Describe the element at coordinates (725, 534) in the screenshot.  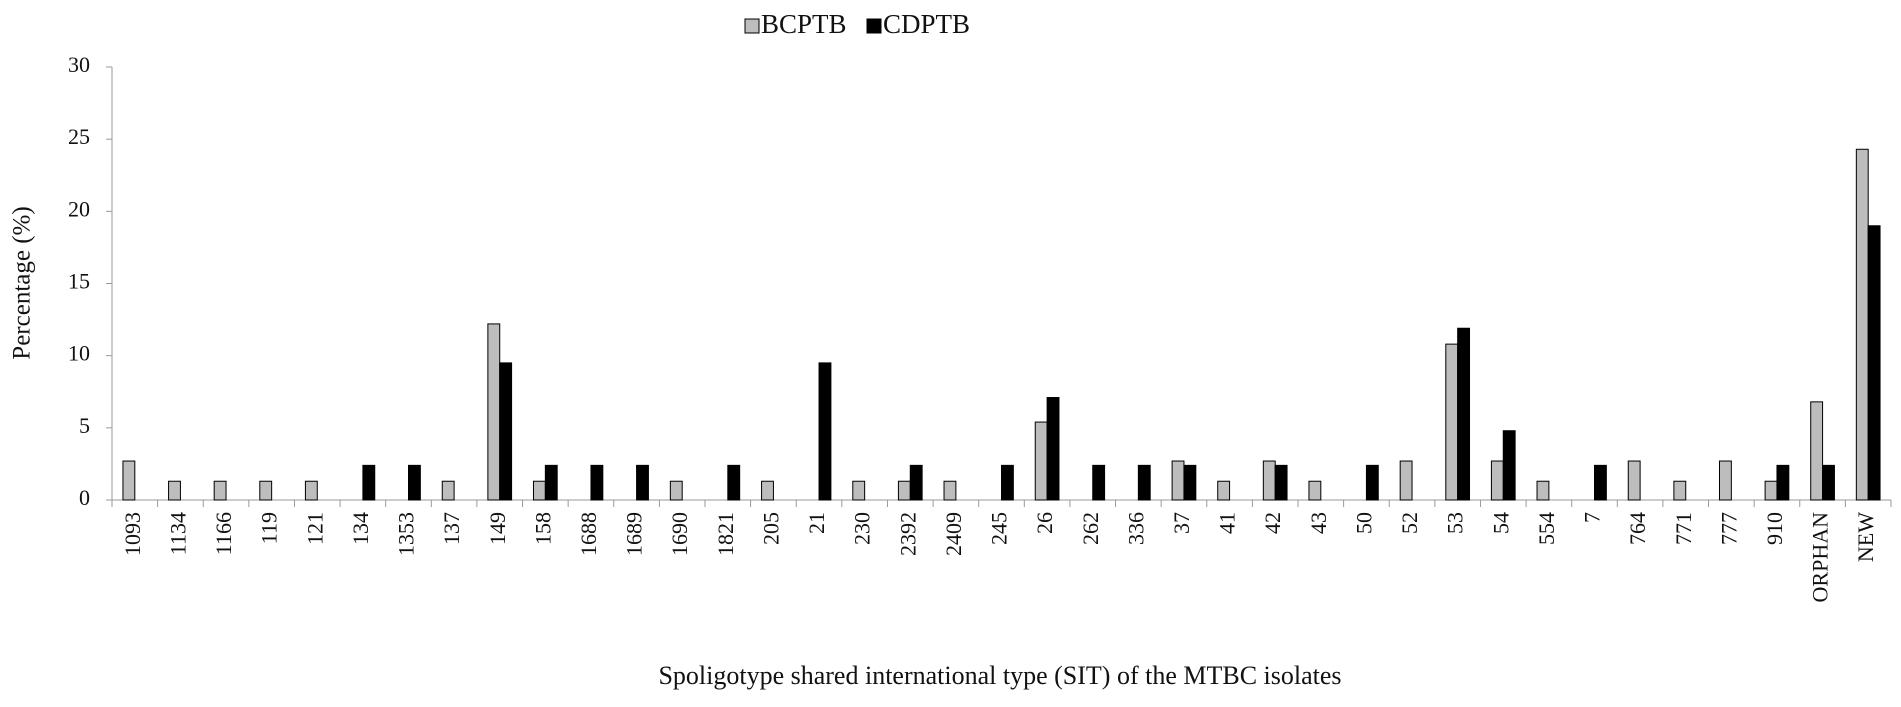
I see `x-tick-label: 1821` at that location.